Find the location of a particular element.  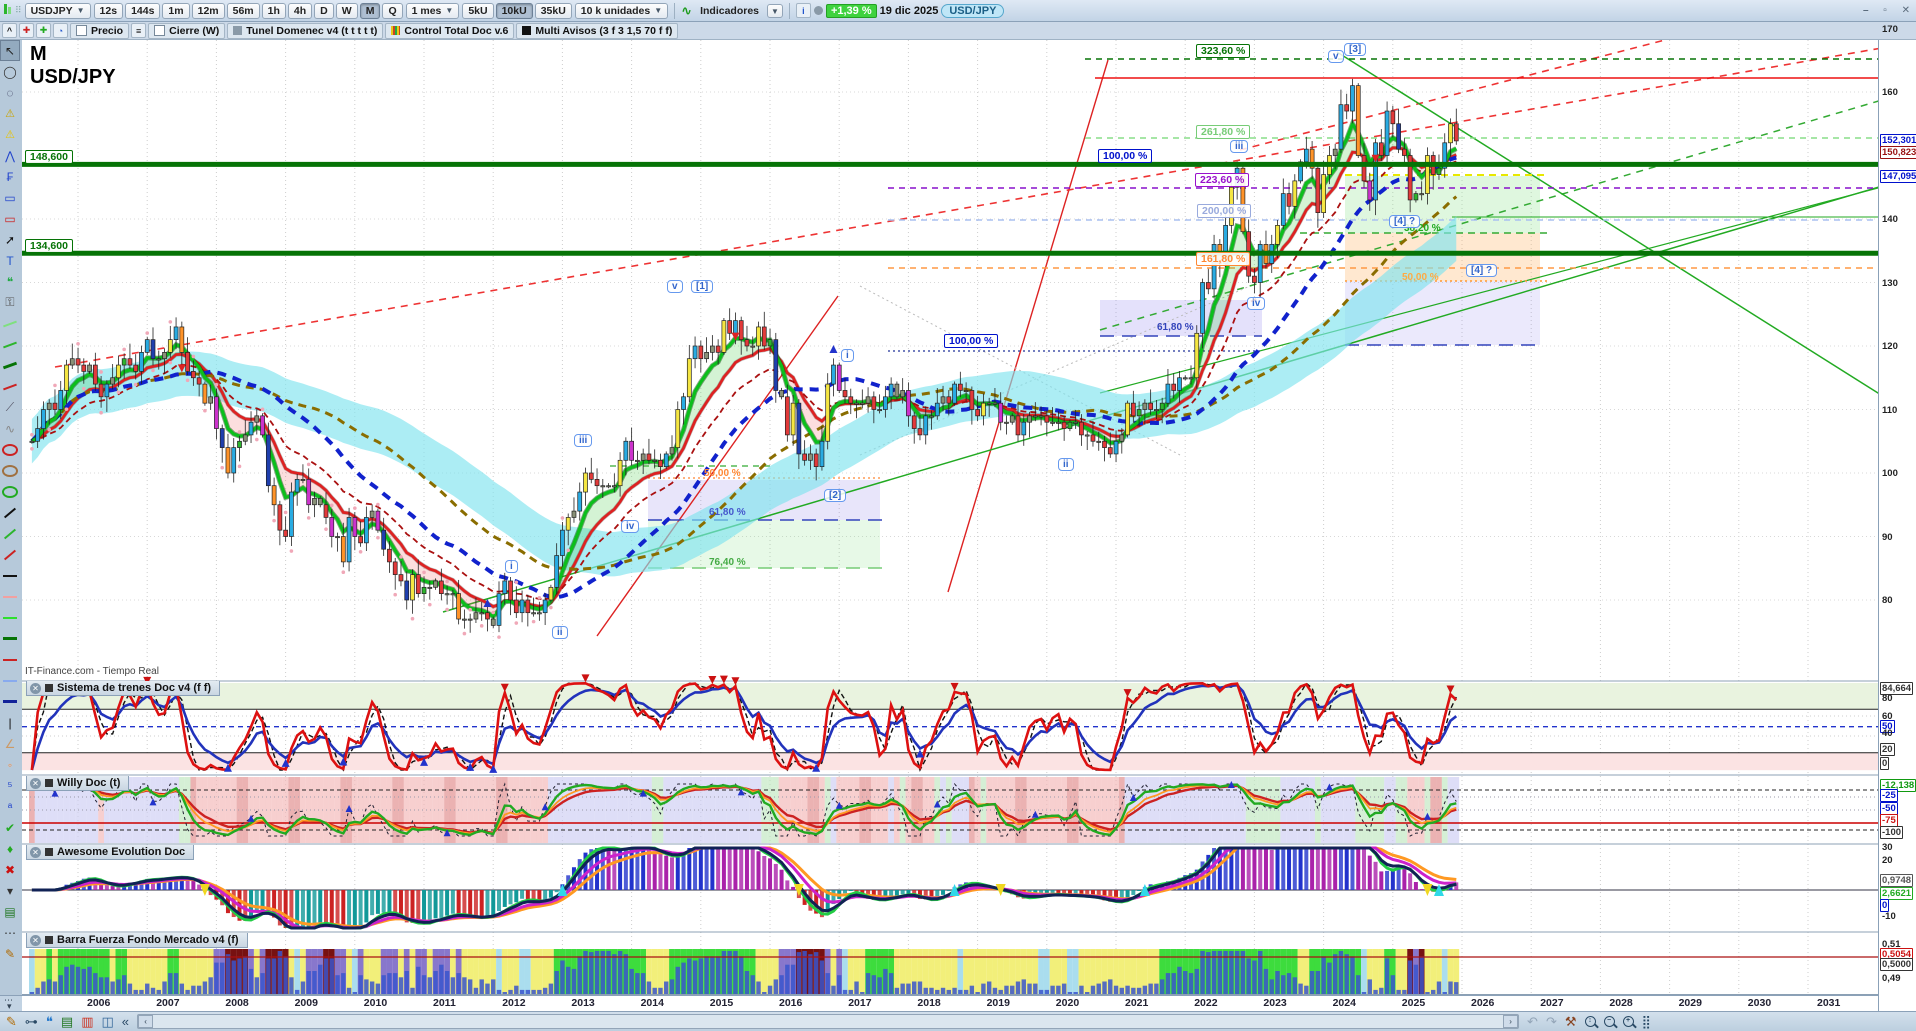

sync-icon: ◔ is located at coordinates (60, 30).